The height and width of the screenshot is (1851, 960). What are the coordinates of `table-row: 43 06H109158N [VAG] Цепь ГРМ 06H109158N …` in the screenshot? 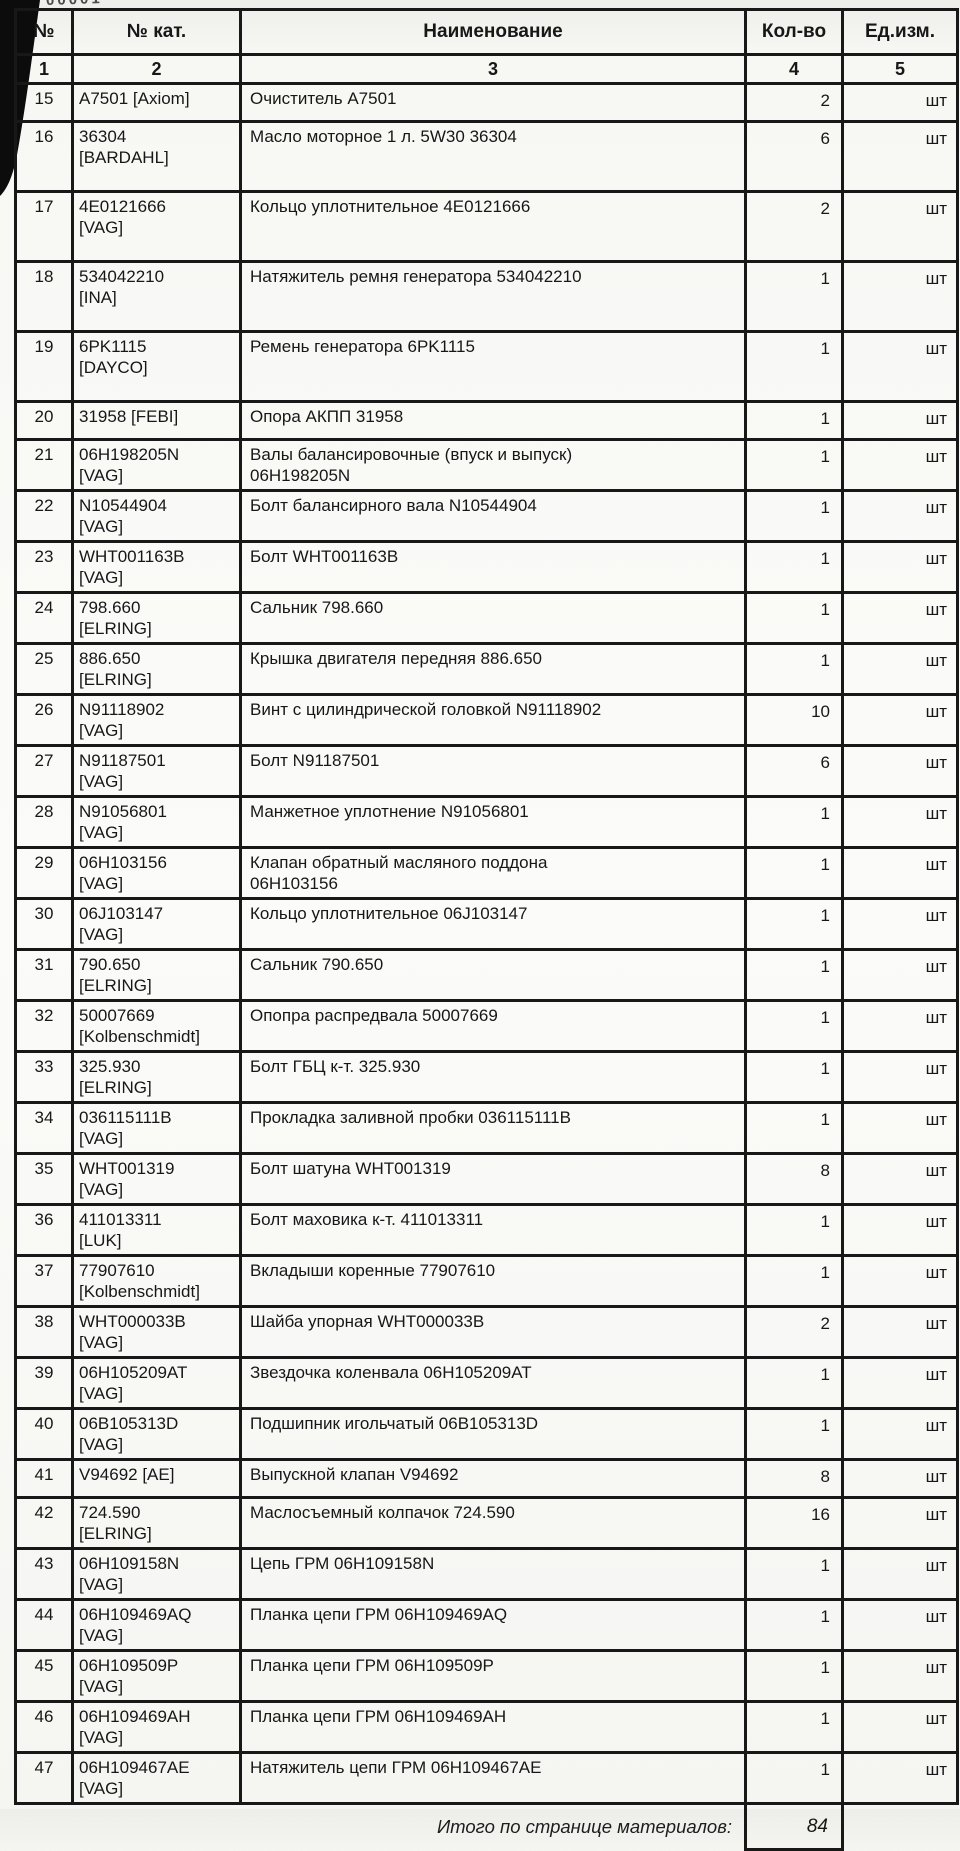 It's located at (486, 1574).